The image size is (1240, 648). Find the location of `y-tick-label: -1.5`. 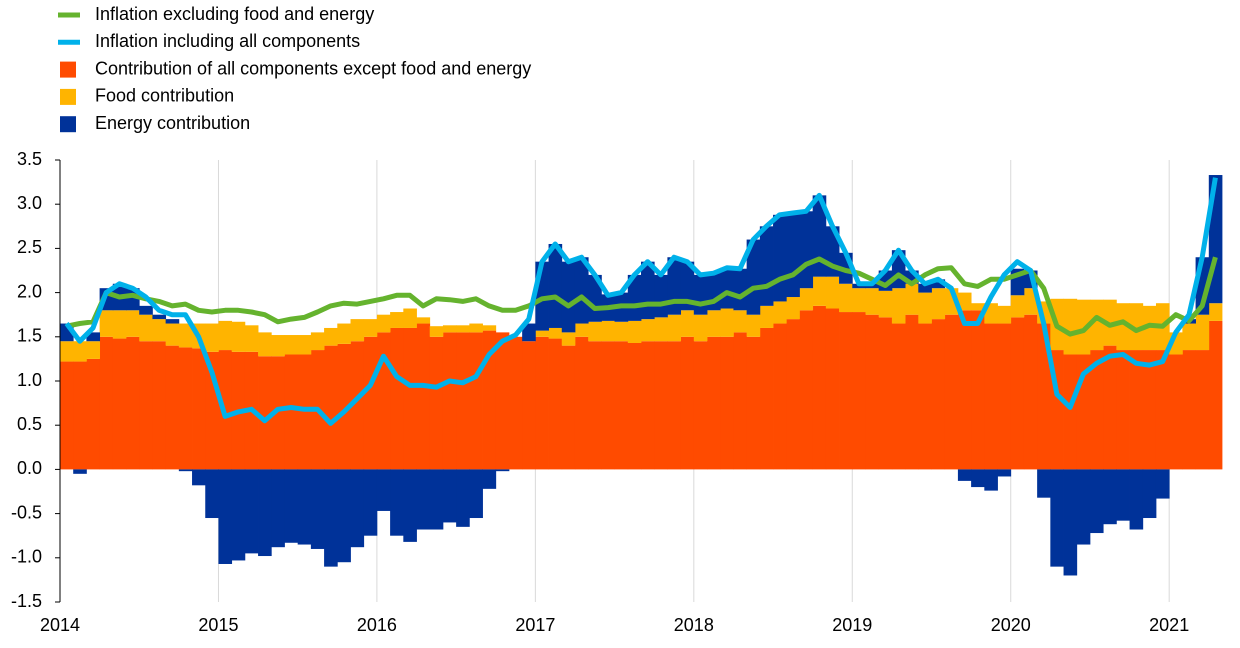

y-tick-label: -1.5 is located at coordinates (26, 601).